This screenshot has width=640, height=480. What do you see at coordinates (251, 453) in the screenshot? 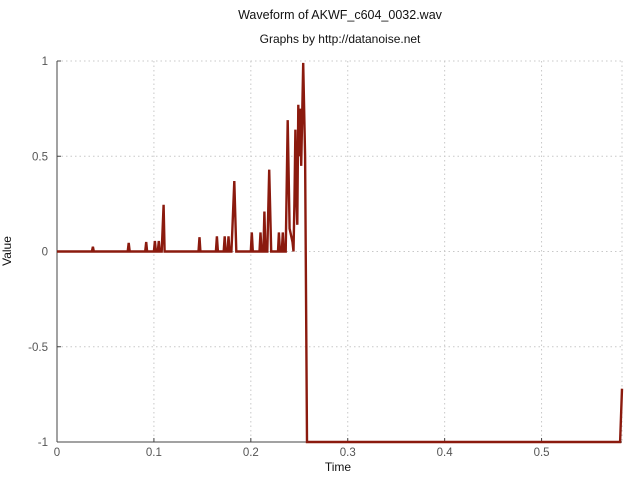
I see `x-tick-label: 0.2` at bounding box center [251, 453].